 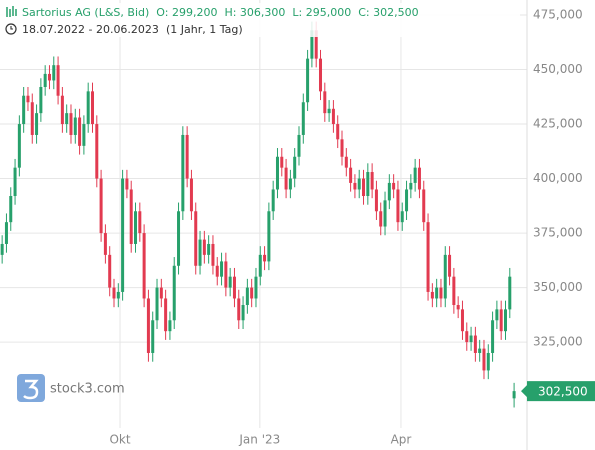 I want to click on logo-glyph, so click(x=31, y=389).